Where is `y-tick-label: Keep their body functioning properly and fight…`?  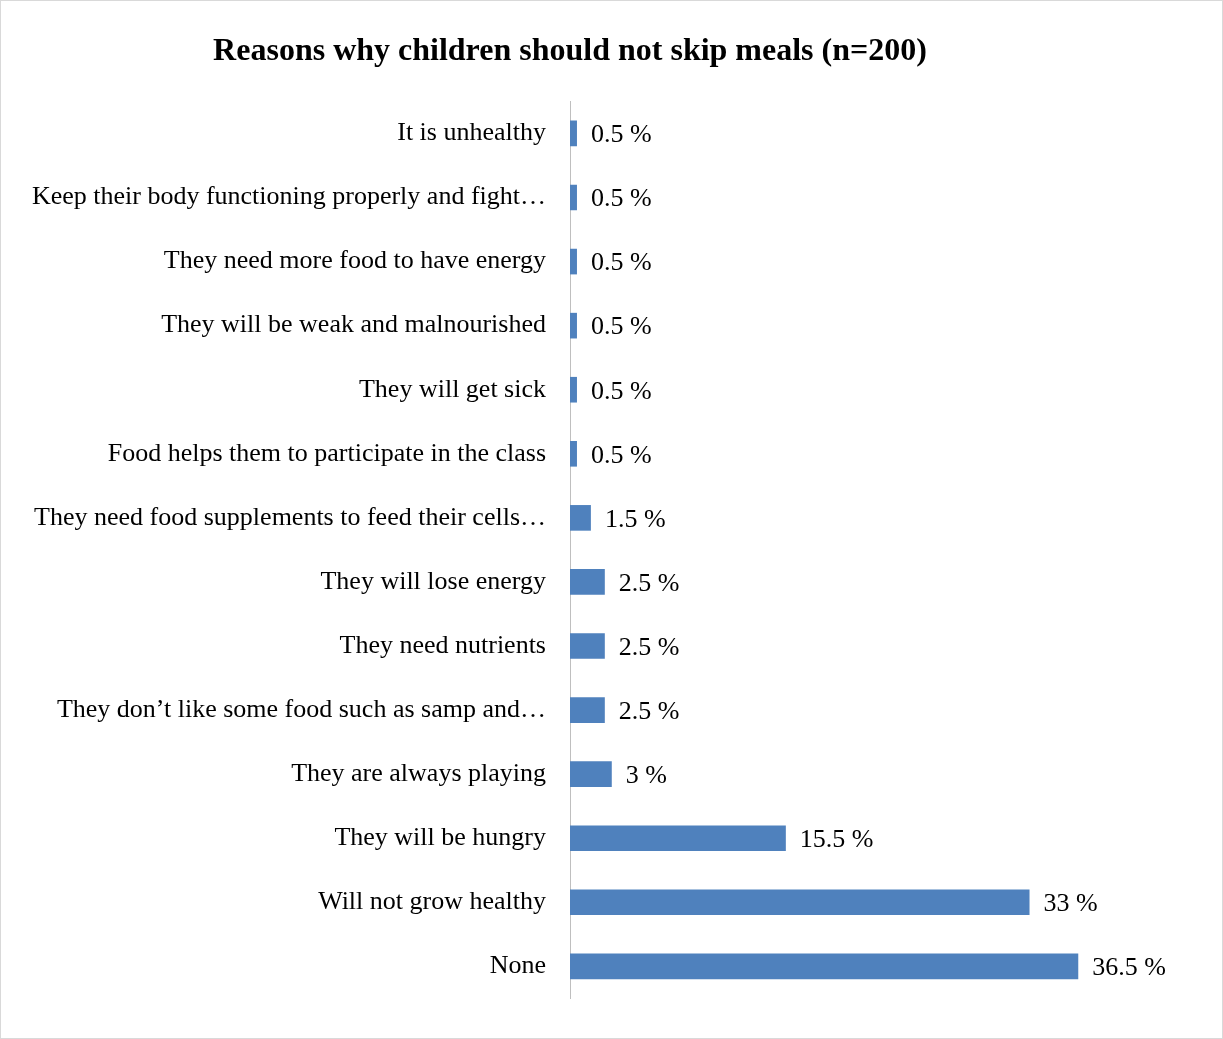 y-tick-label: Keep their body functioning properly and fight… is located at coordinates (288, 196).